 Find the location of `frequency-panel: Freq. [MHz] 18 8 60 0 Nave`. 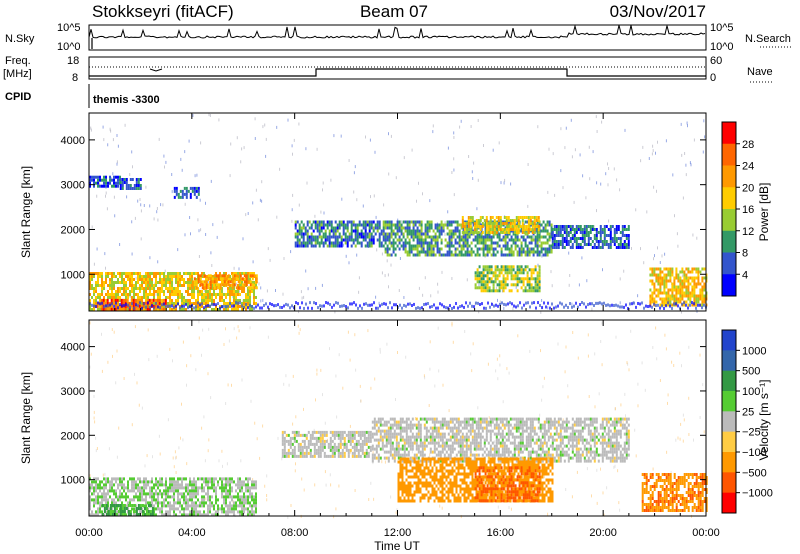

frequency-panel: Freq. [MHz] 18 8 60 0 Nave is located at coordinates (388, 69).